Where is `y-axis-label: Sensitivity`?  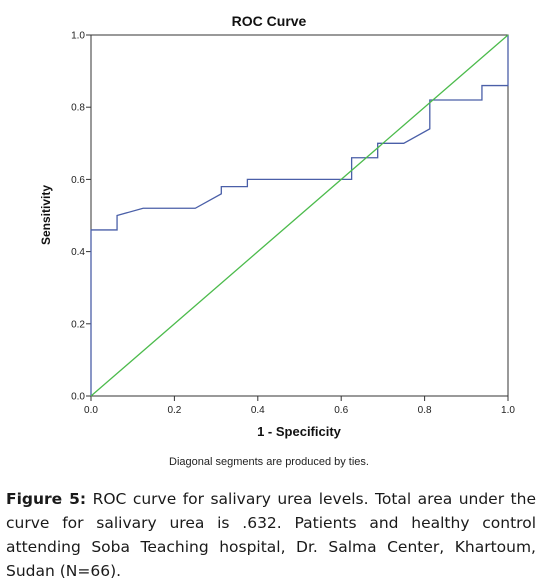 y-axis-label: Sensitivity is located at coordinates (46, 215).